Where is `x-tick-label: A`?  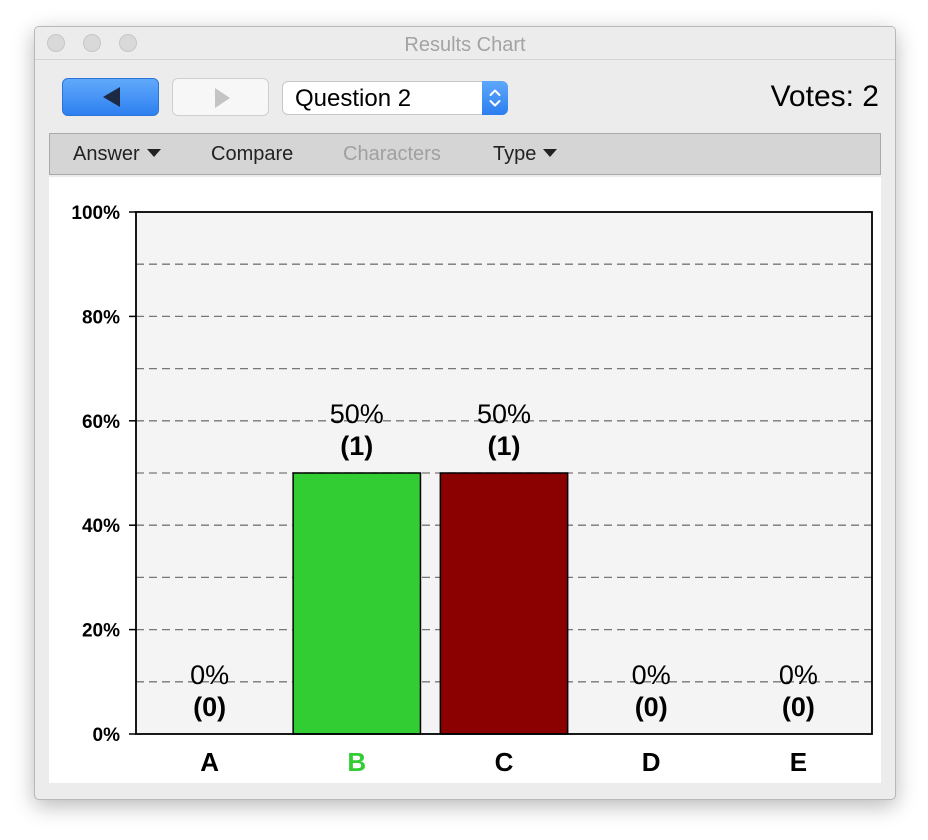
x-tick-label: A is located at coordinates (209, 762).